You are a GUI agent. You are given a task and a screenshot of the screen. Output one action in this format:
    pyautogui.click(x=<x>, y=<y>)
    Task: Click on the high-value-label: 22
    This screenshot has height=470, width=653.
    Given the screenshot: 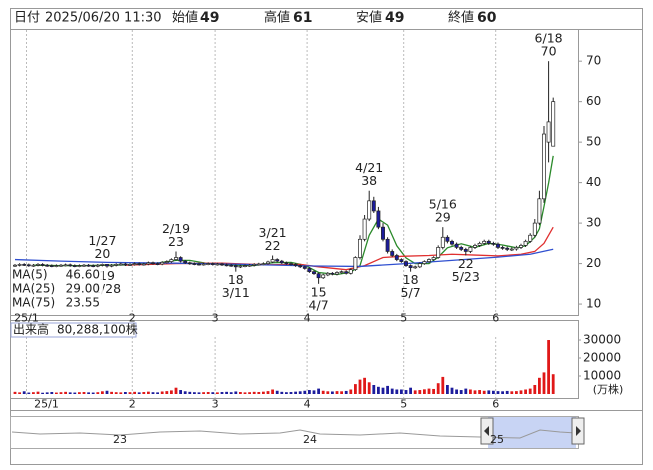 What is the action you would take?
    pyautogui.click(x=273, y=245)
    